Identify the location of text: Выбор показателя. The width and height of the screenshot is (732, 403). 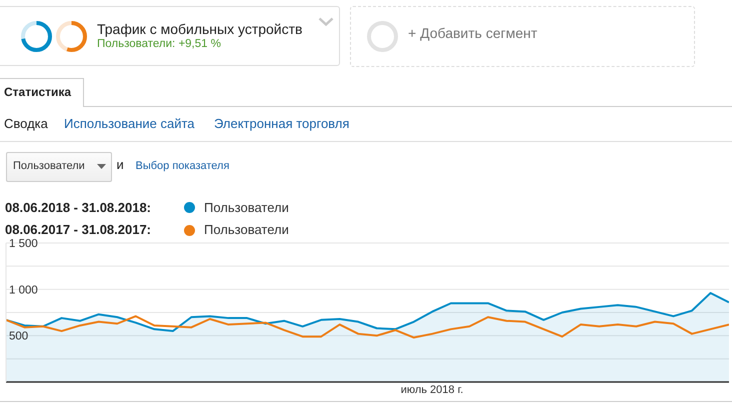
(183, 167).